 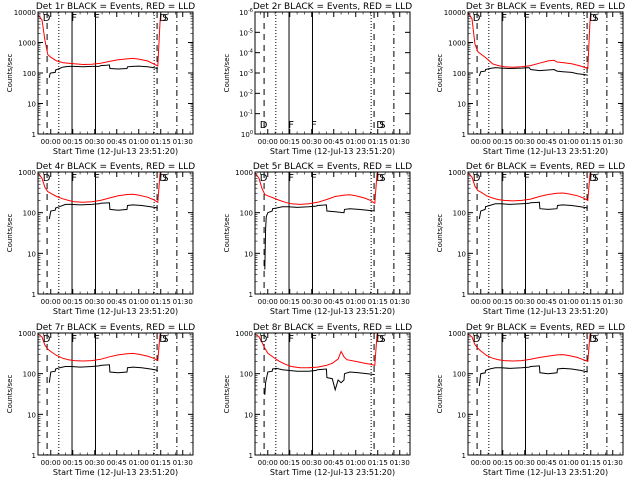 I want to click on chart-title: Det 1r BLACK = Events, RED = LLD, so click(x=115, y=7).